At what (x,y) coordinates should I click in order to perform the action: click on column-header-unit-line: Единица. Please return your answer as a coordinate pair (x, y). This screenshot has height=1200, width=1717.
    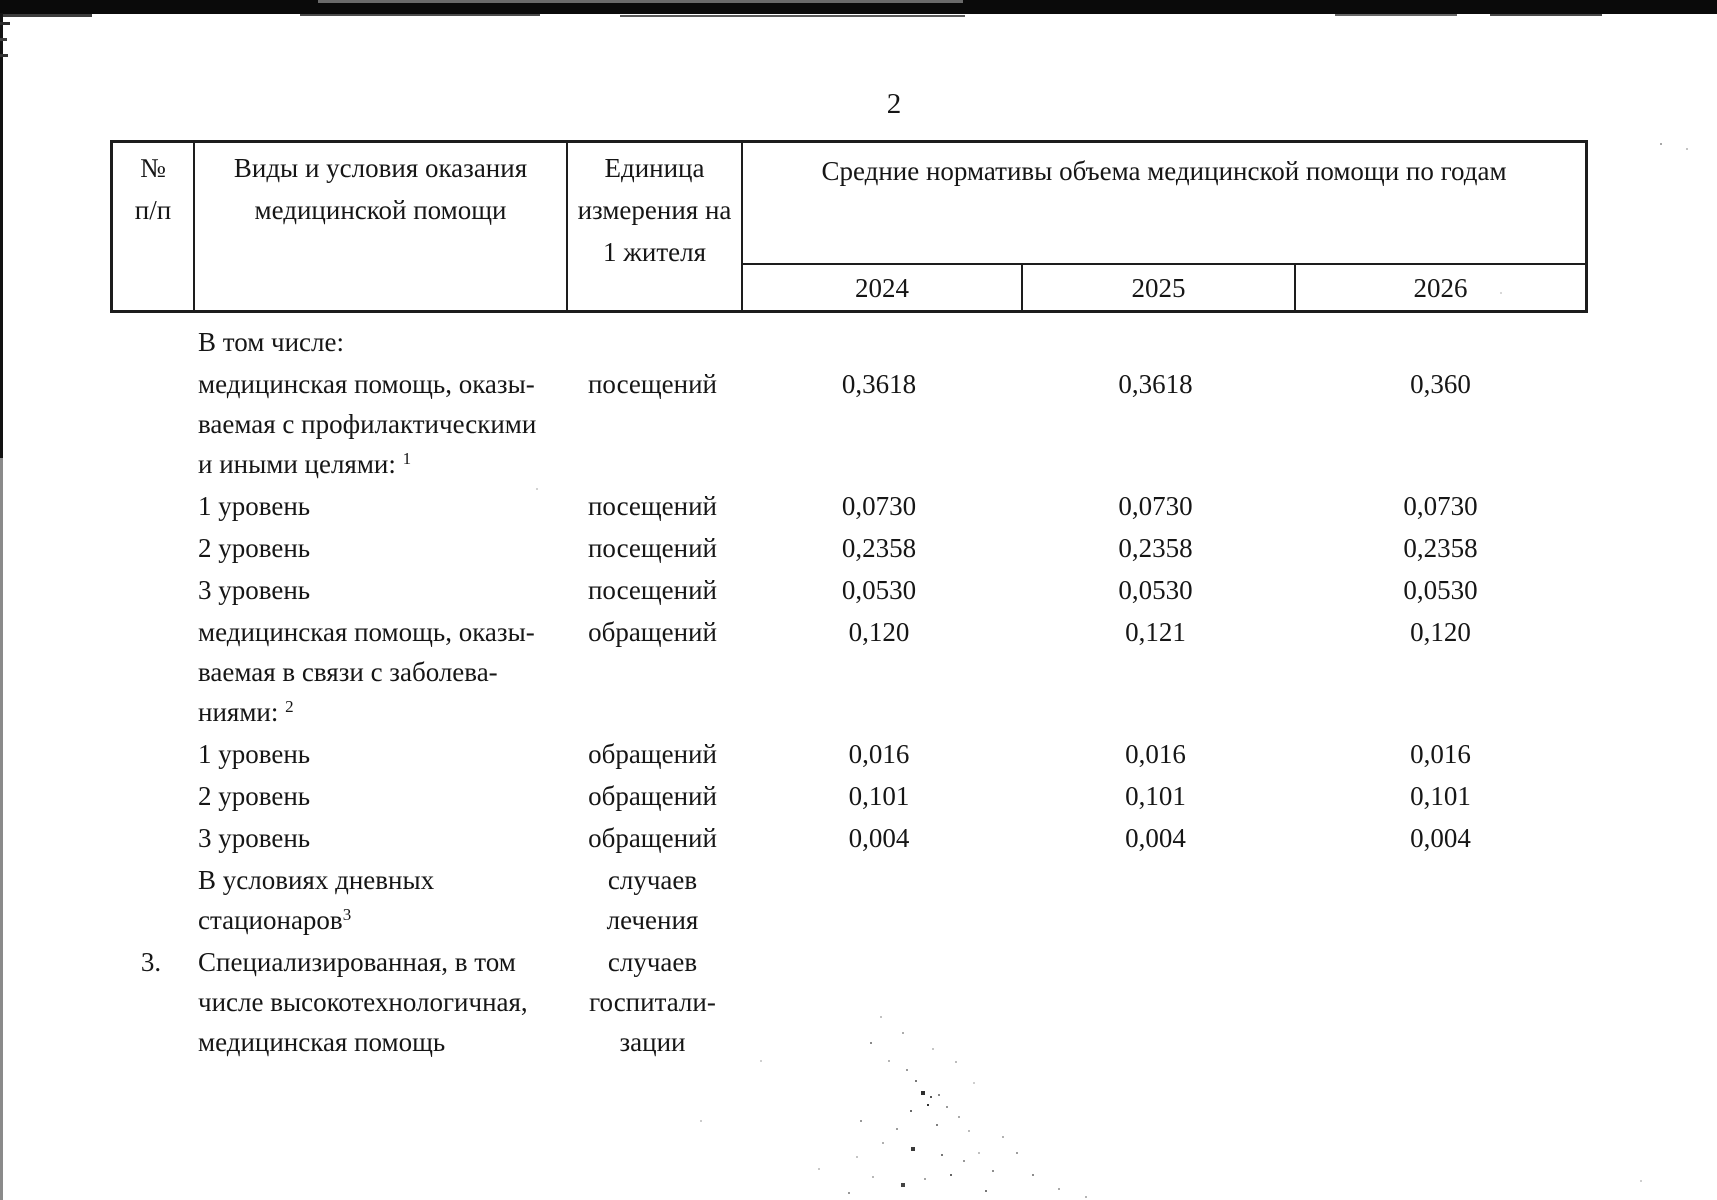
    Looking at the image, I should click on (654, 168).